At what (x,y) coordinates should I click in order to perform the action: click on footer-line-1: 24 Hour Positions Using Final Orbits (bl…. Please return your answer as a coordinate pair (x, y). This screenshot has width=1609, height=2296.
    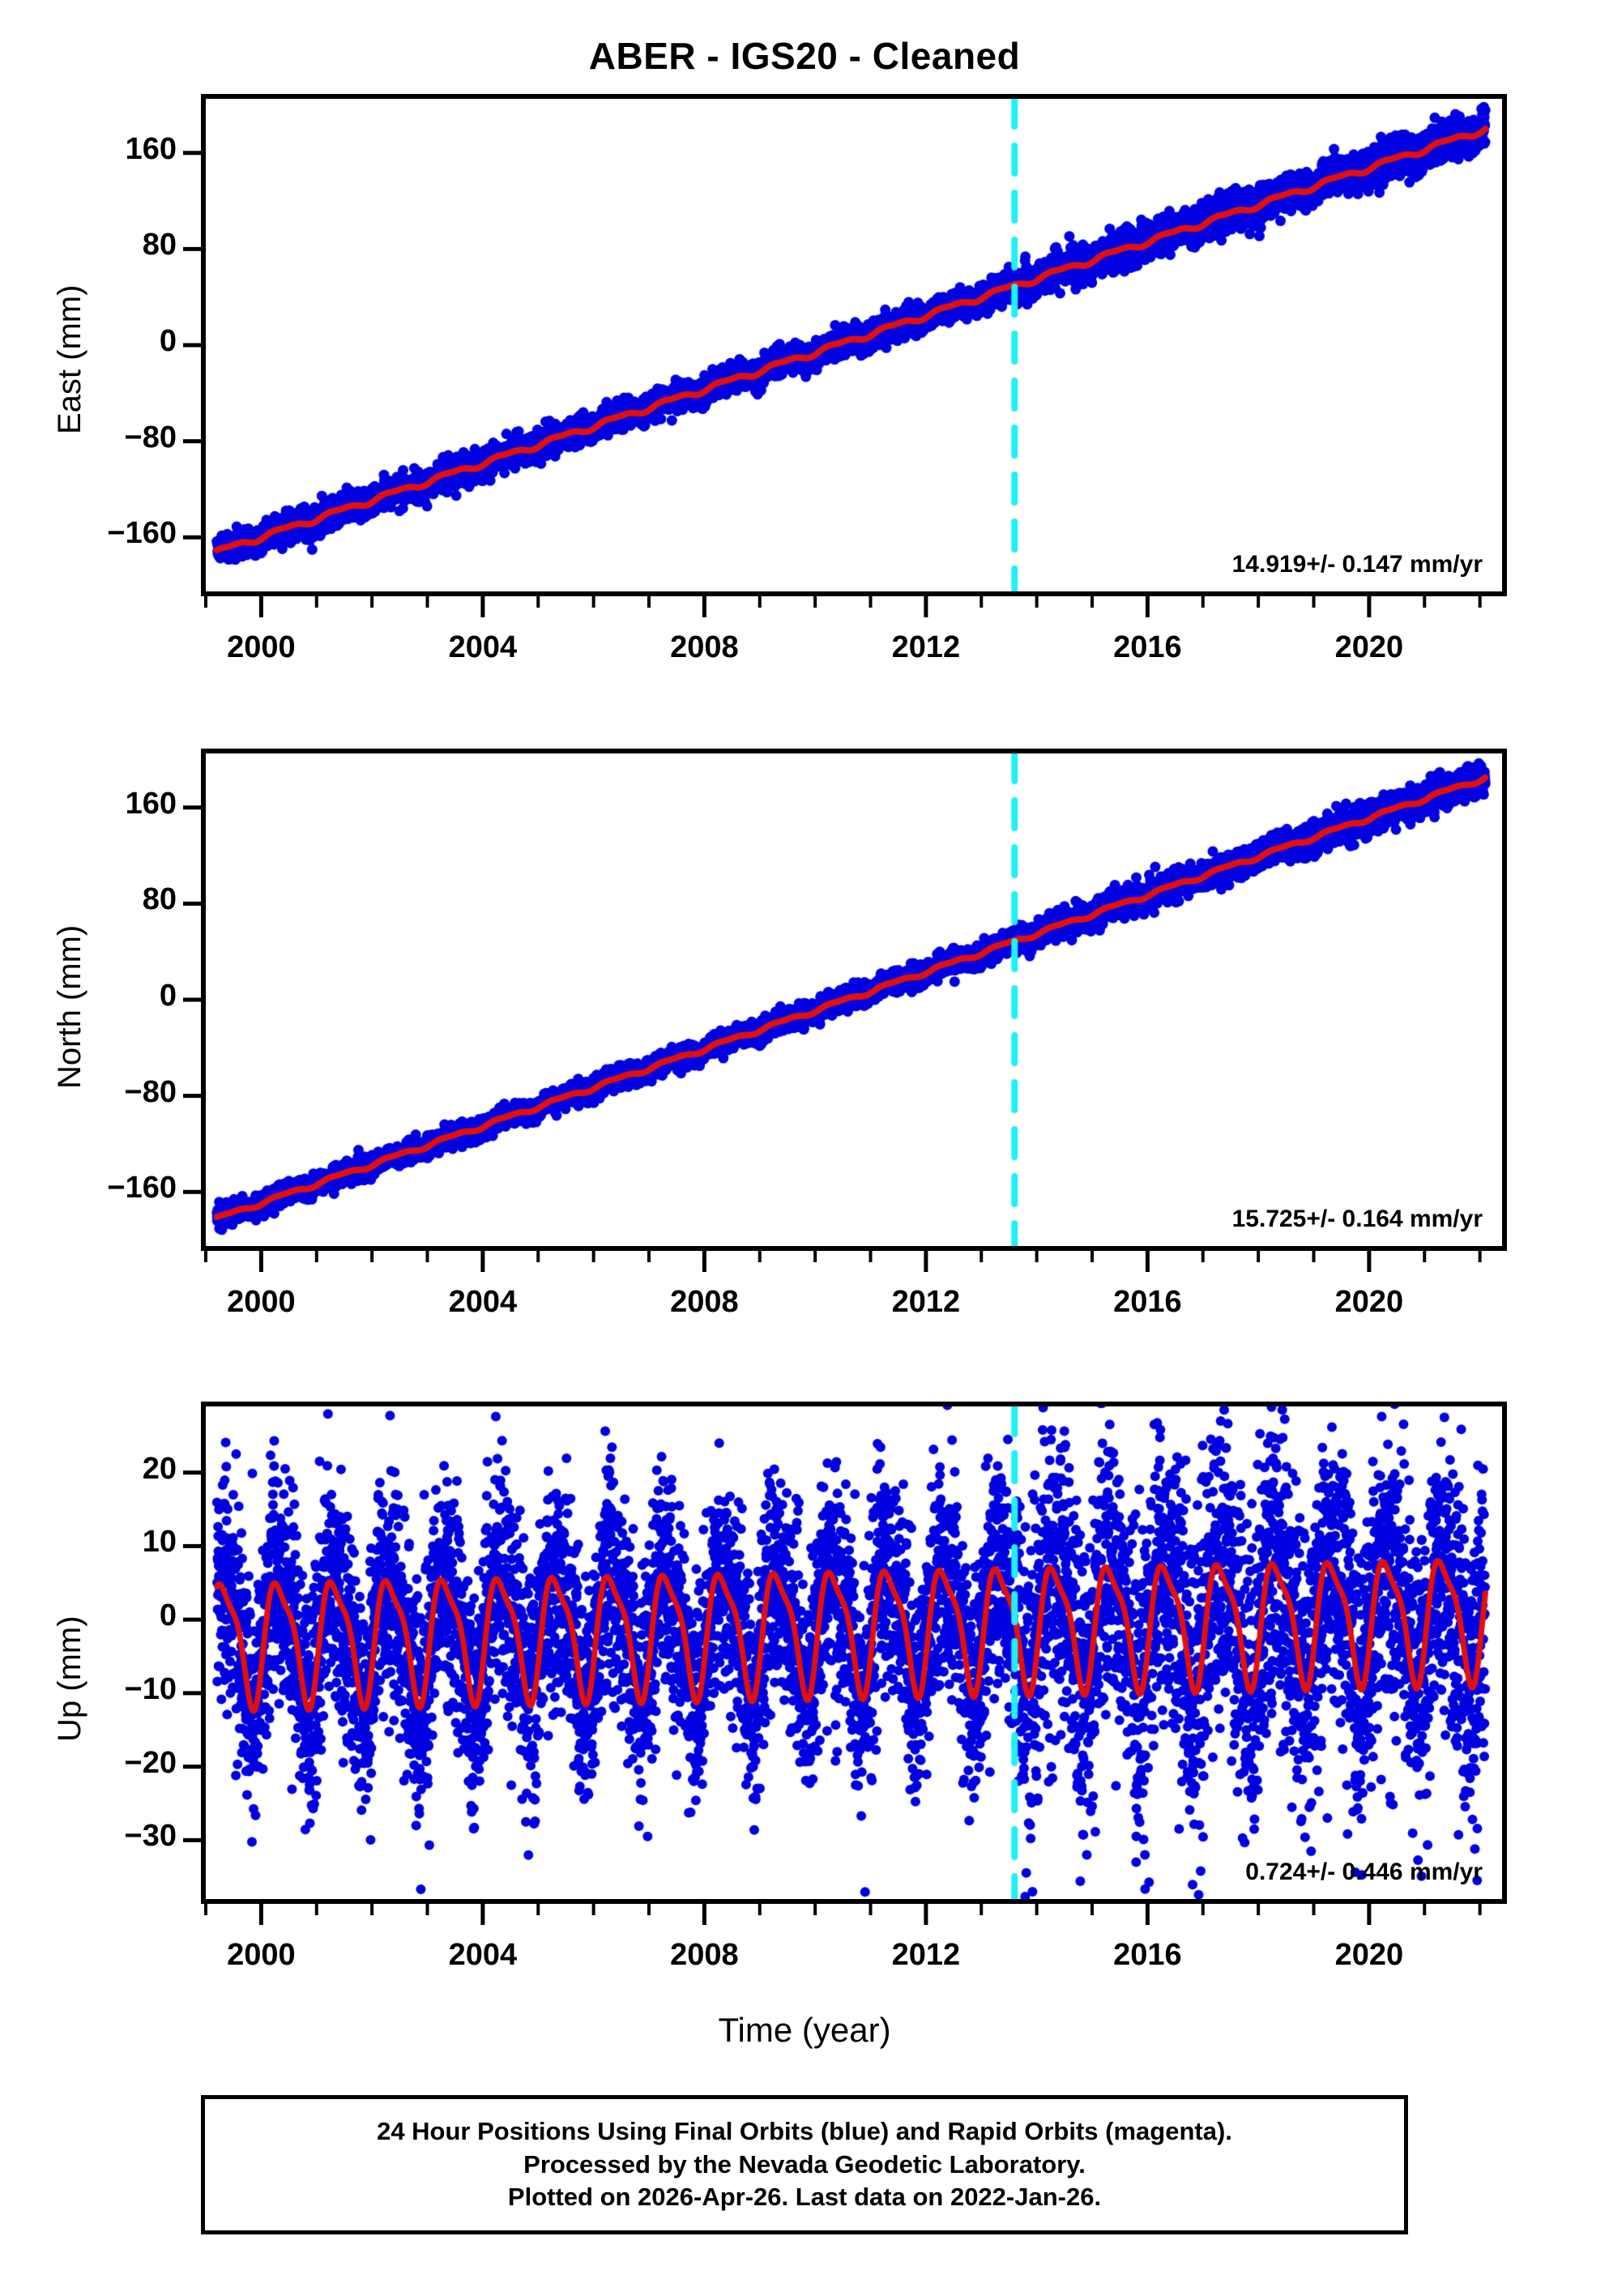
    Looking at the image, I should click on (804, 2130).